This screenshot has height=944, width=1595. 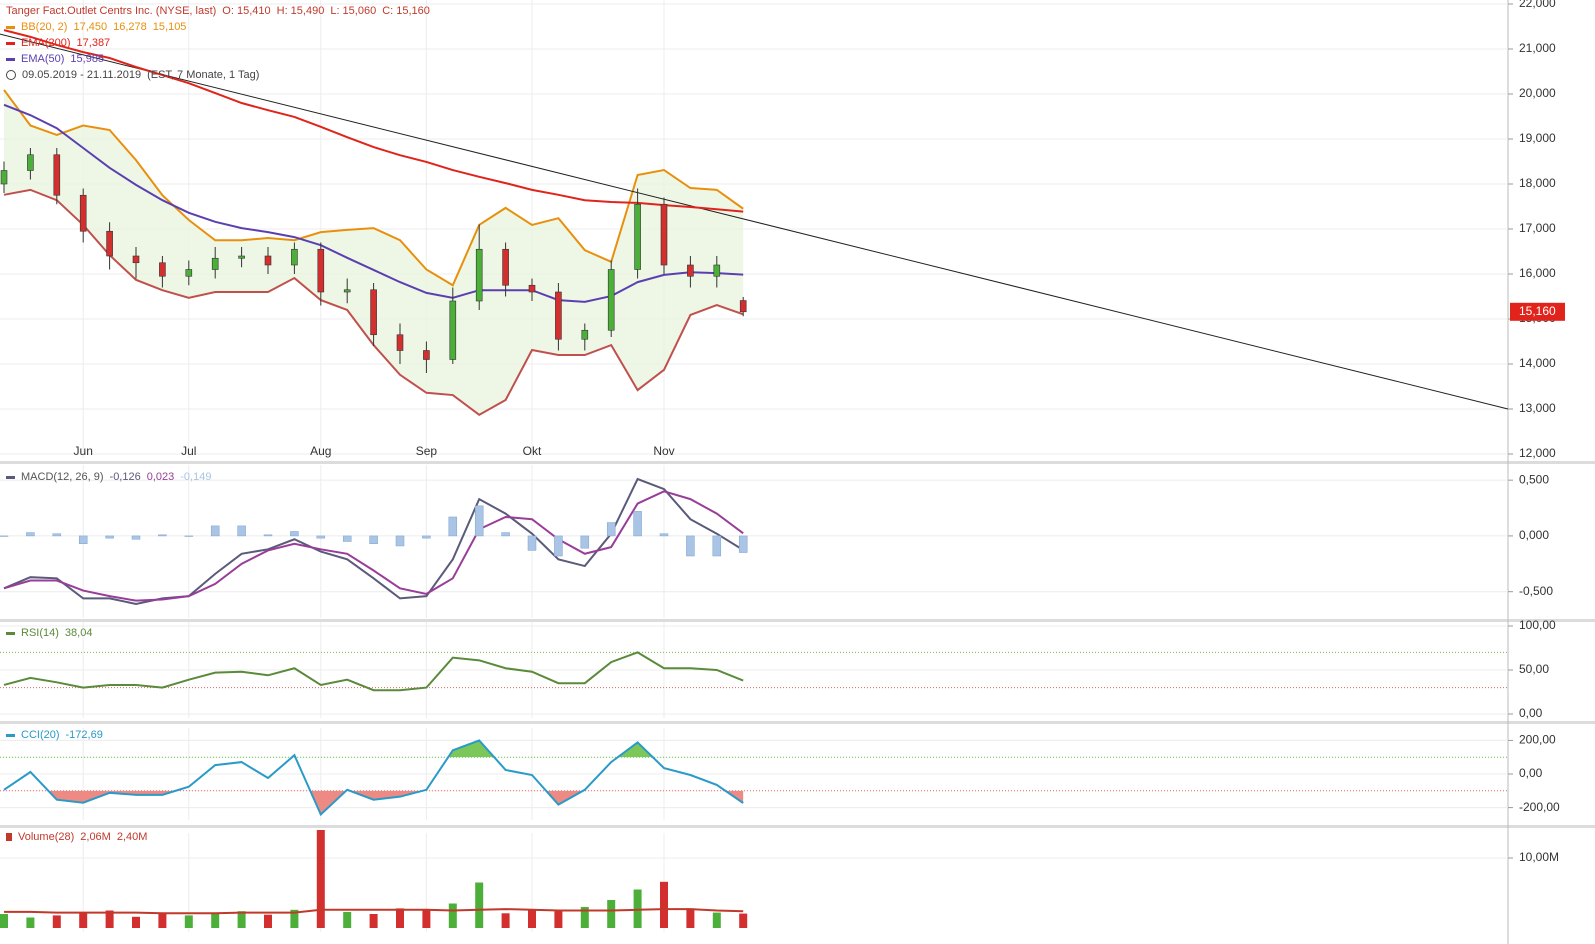 I want to click on legend-value: -0,126, so click(x=125, y=477).